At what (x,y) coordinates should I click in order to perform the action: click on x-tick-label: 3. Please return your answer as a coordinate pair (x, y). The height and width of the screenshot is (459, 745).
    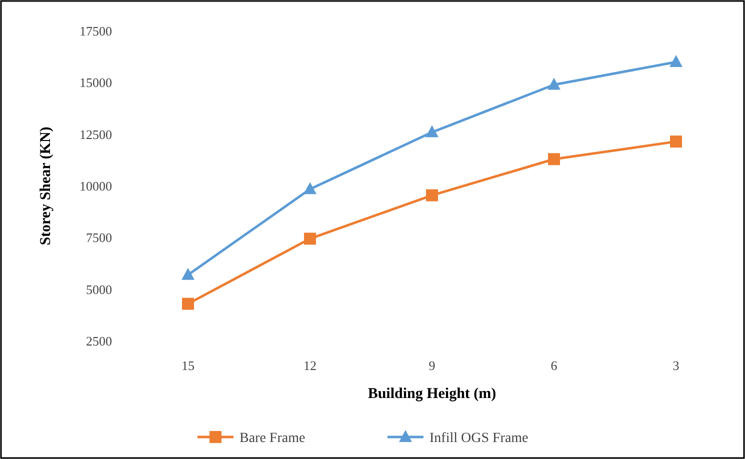
    Looking at the image, I should click on (676, 365).